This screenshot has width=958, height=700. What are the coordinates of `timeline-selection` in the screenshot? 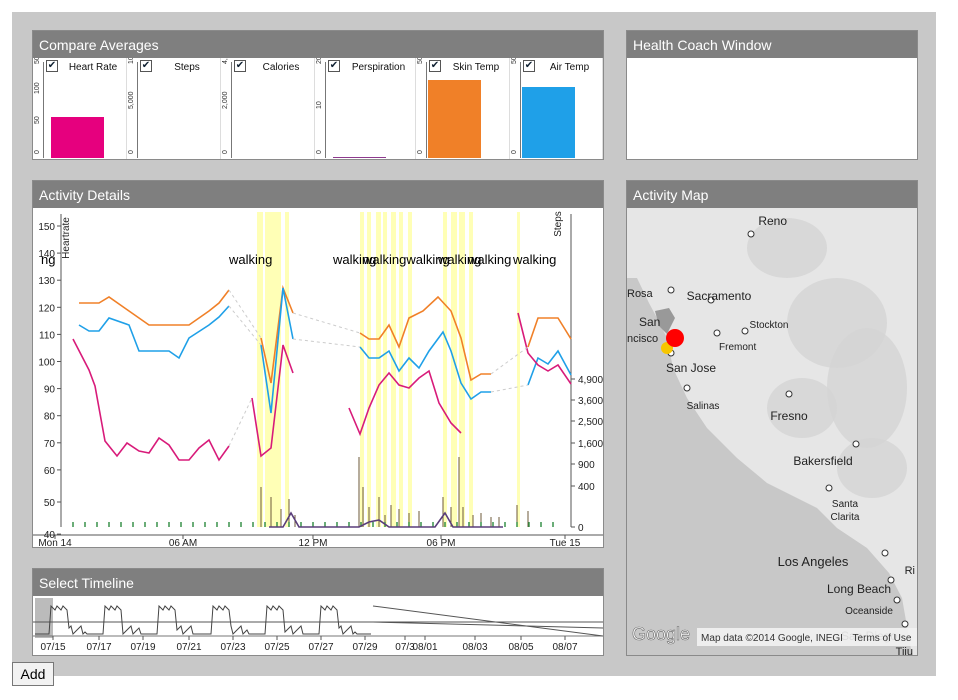 It's located at (44, 618).